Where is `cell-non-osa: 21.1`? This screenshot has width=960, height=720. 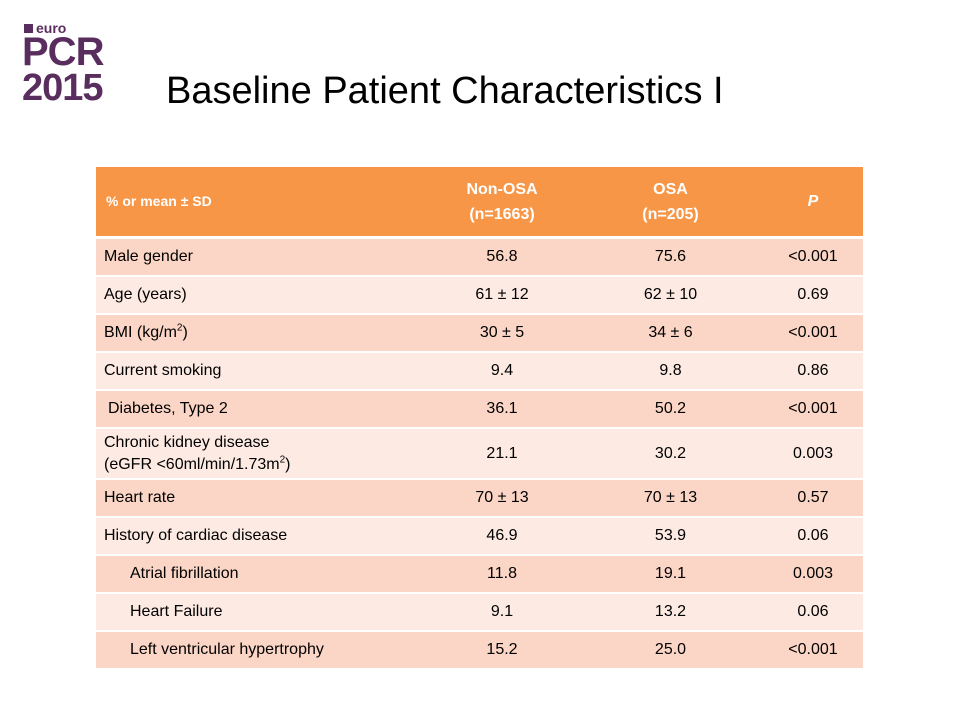
cell-non-osa: 21.1 is located at coordinates (502, 454).